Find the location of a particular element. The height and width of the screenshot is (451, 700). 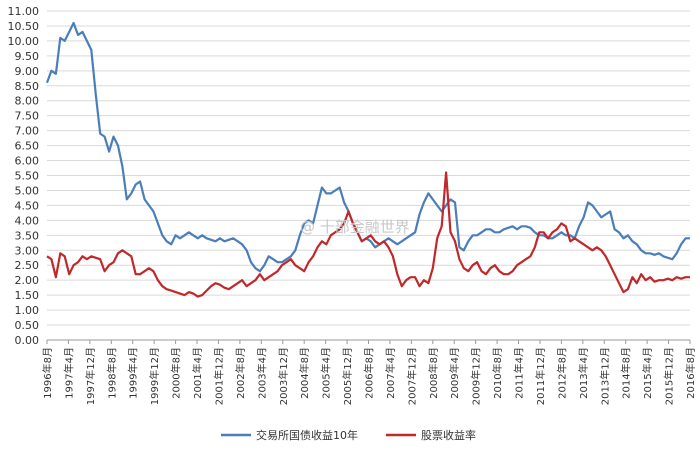

legend: 交易所国债收益10年 股票收益率 is located at coordinates (348, 435).